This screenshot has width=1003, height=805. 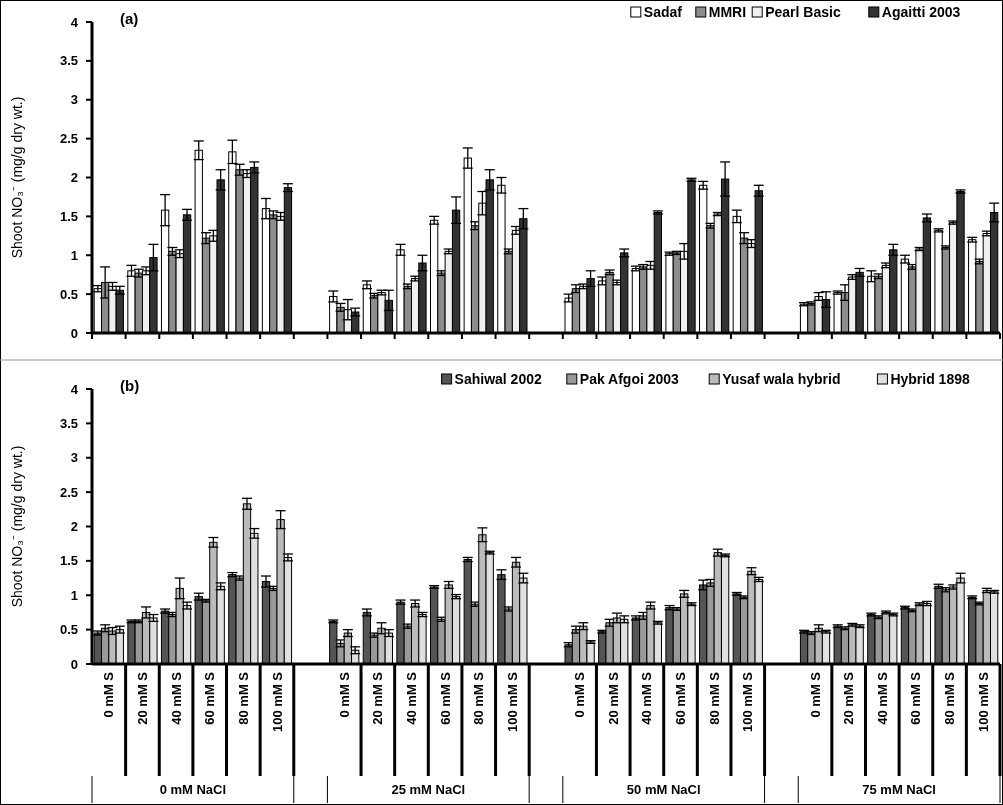 I want to click on text: 0 mM NaCl, so click(x=193, y=789).